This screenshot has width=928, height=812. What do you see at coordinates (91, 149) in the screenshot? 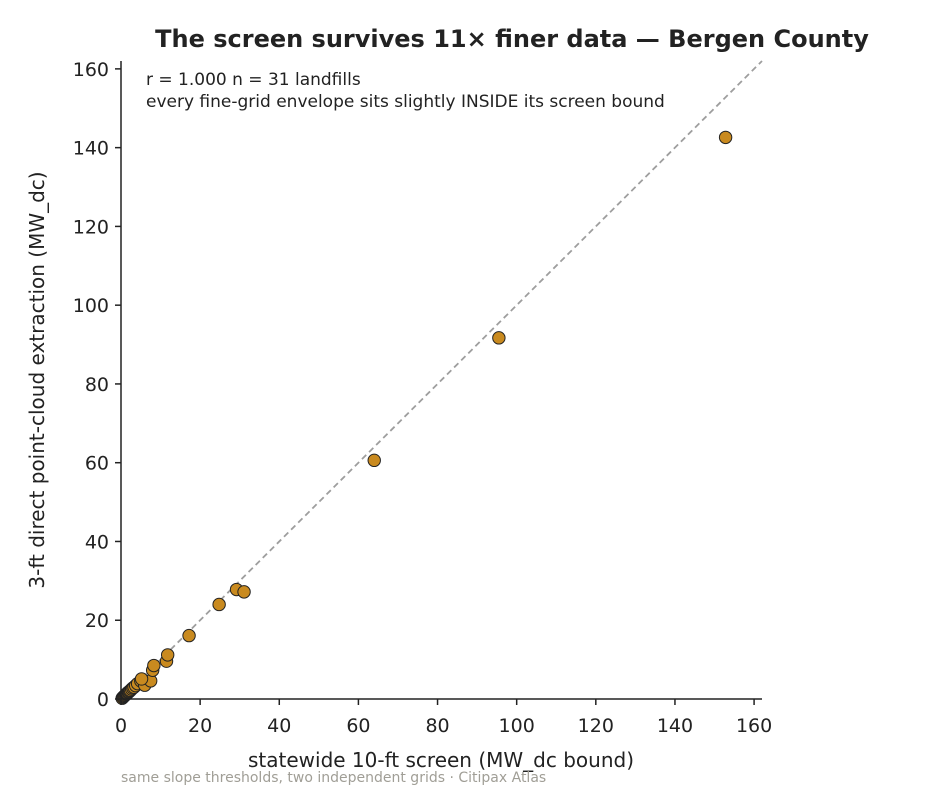
I see `y-tick-label: 140` at bounding box center [91, 149].